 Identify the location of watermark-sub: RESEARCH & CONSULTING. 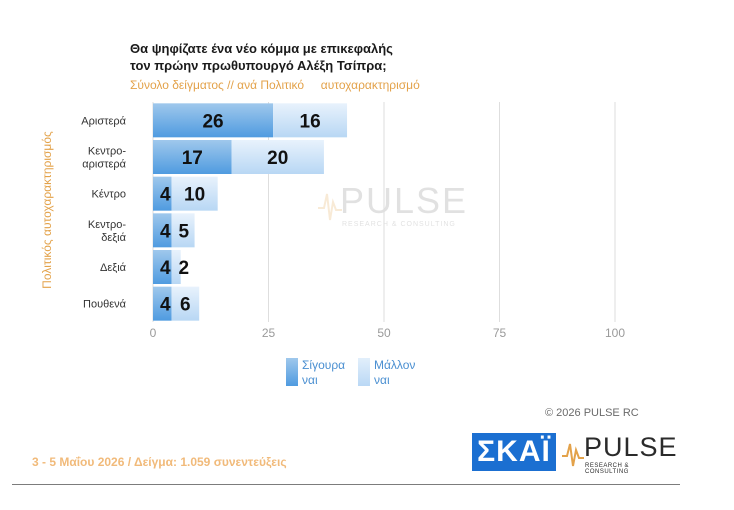
(399, 224).